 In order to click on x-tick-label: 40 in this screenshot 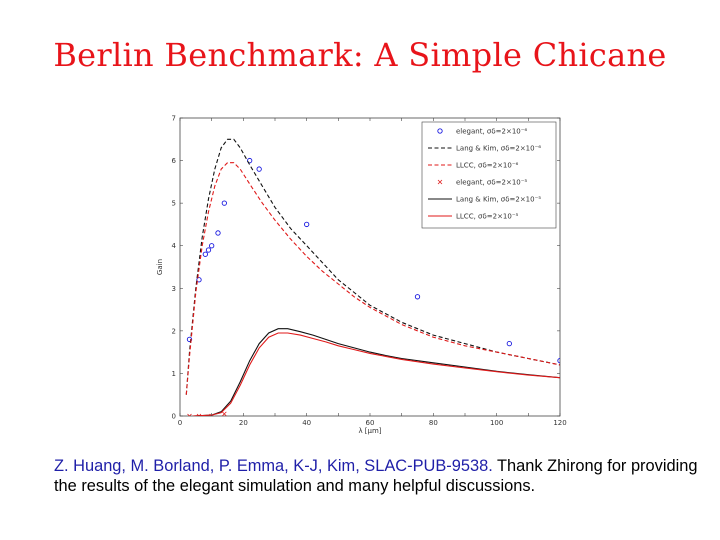, I will do `click(306, 423)`.